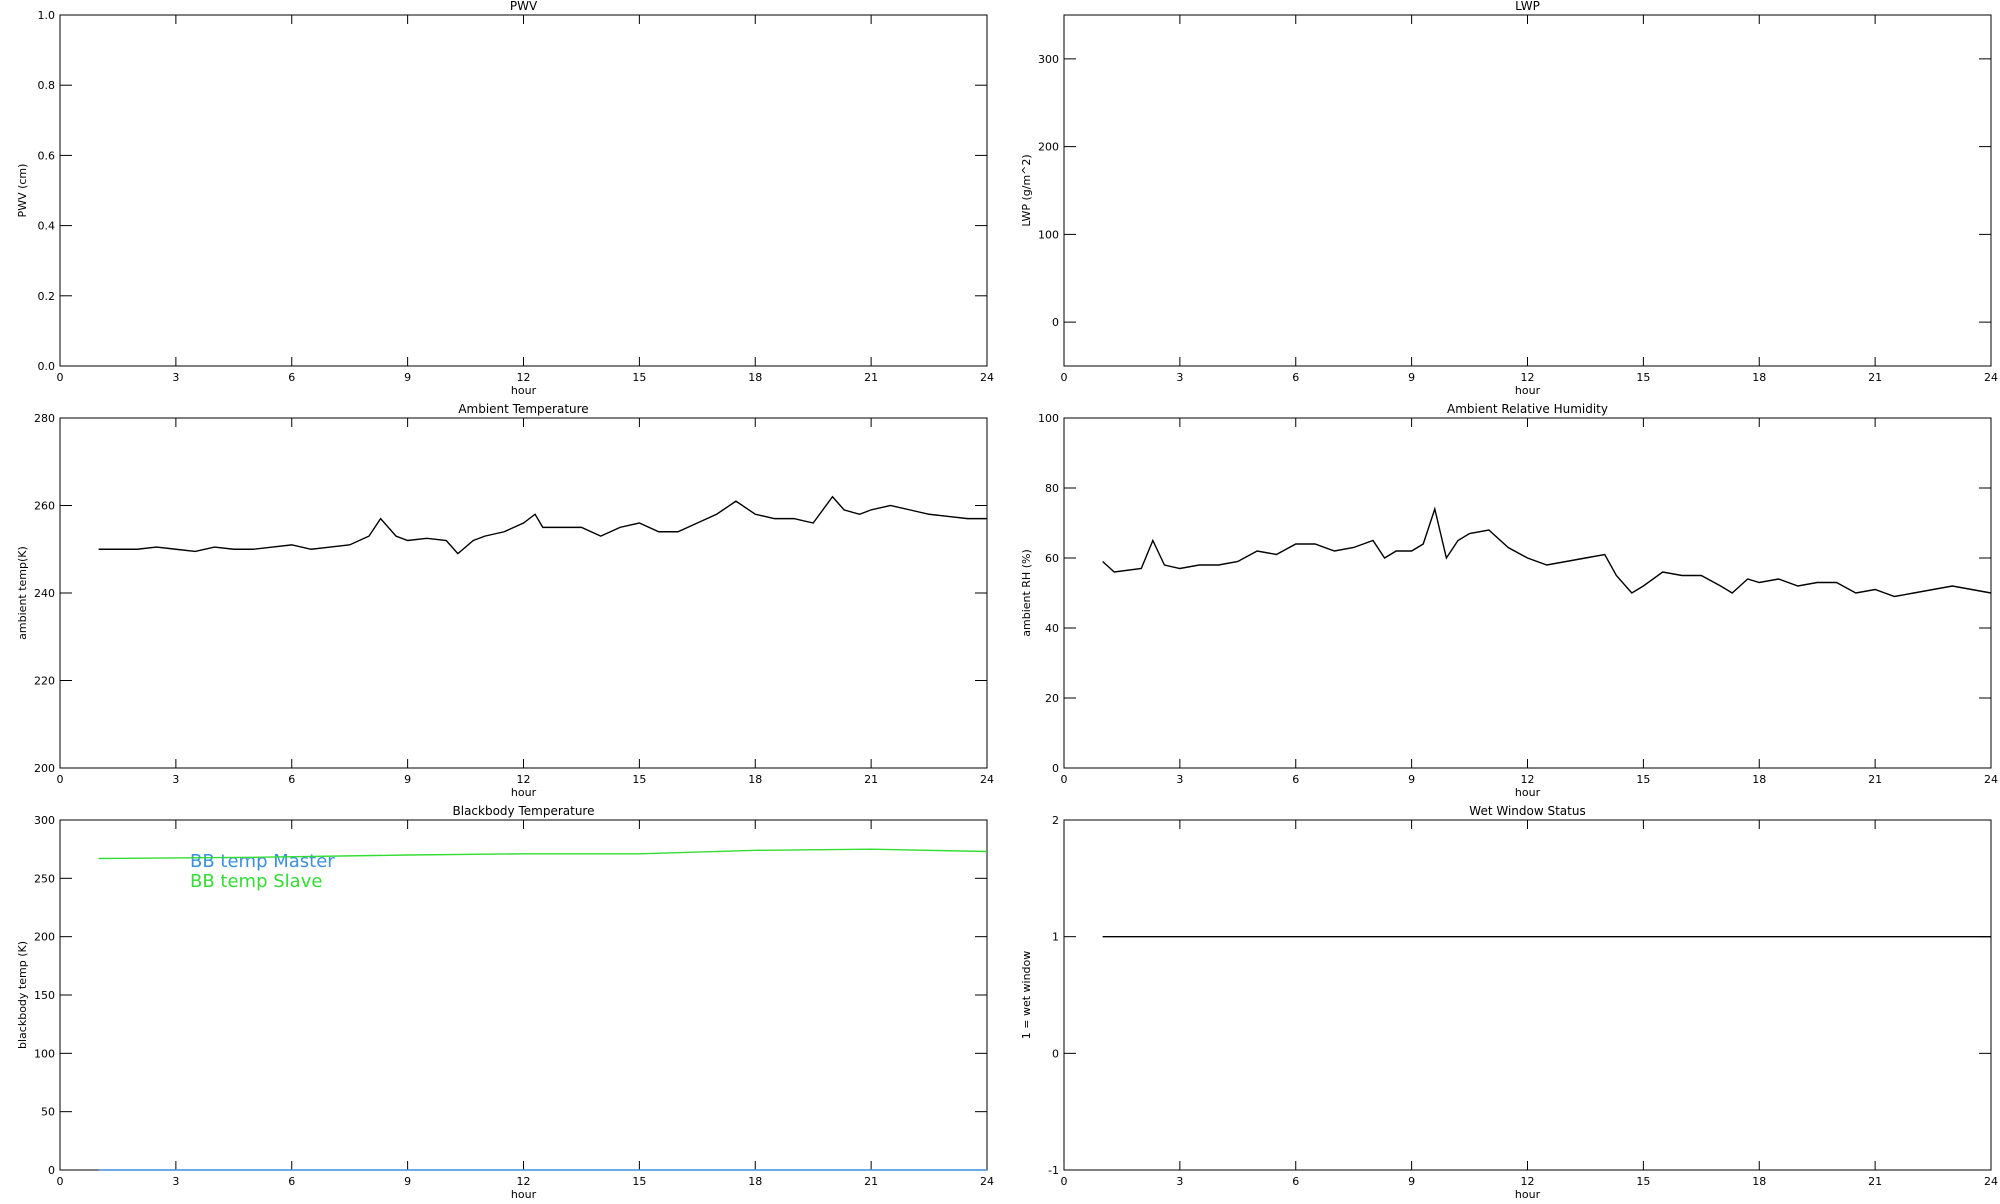 Image resolution: width=2000 pixels, height=1204 pixels. Describe the element at coordinates (256, 881) in the screenshot. I see `legend-entry: BB temp Slave` at that location.